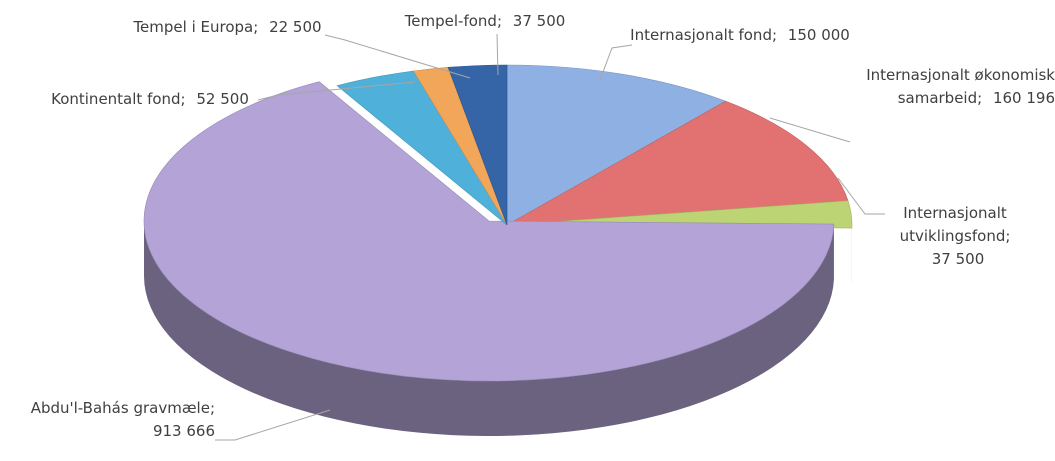 The height and width of the screenshot is (461, 1055). Describe the element at coordinates (960, 86) in the screenshot. I see `category-label: Internasjonalt økonomisk samarbeid;` at that location.